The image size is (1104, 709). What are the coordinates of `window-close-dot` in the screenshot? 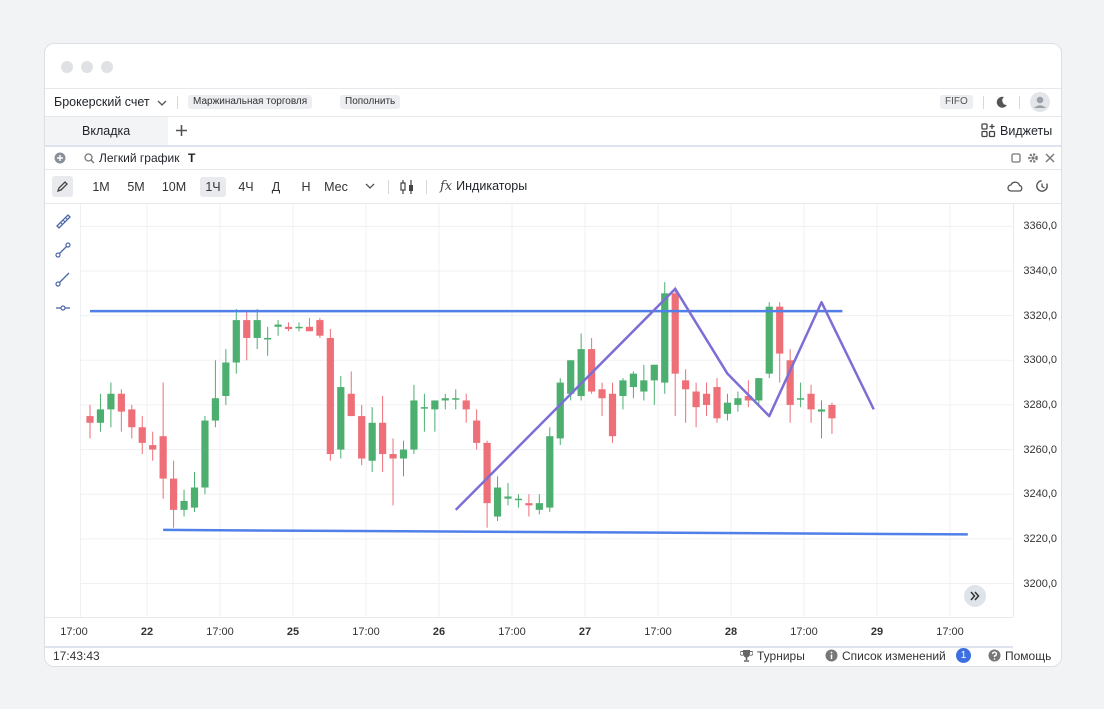 It's located at (67, 67).